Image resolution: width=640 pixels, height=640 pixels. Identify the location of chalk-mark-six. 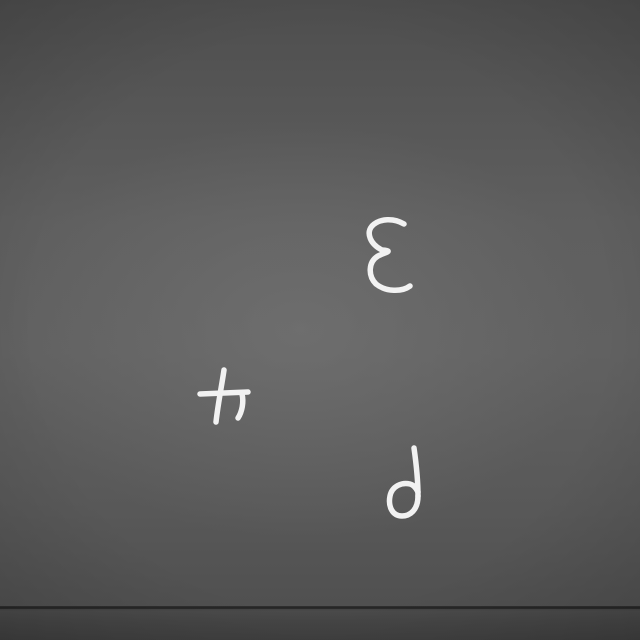
(403, 482).